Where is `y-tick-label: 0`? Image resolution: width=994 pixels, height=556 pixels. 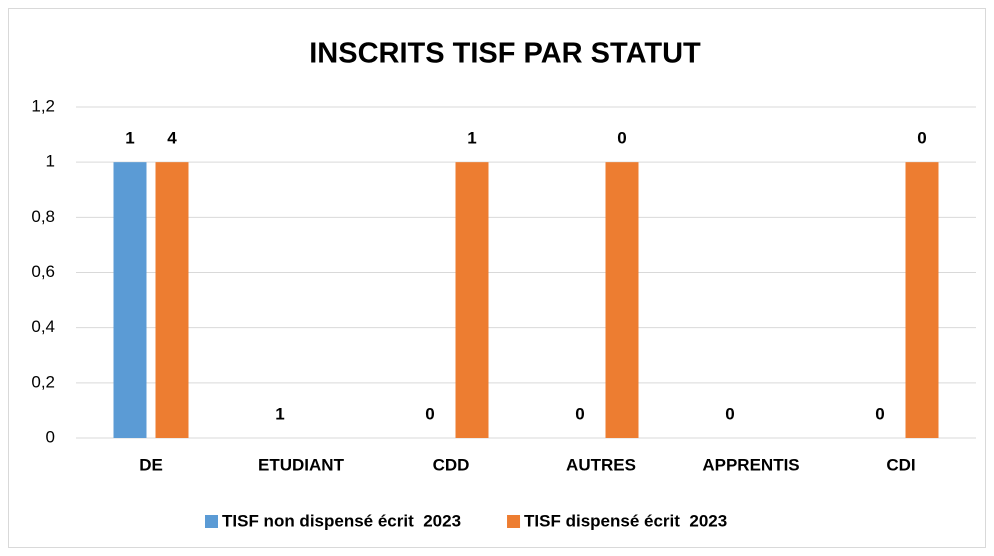
y-tick-label: 0 is located at coordinates (50, 436).